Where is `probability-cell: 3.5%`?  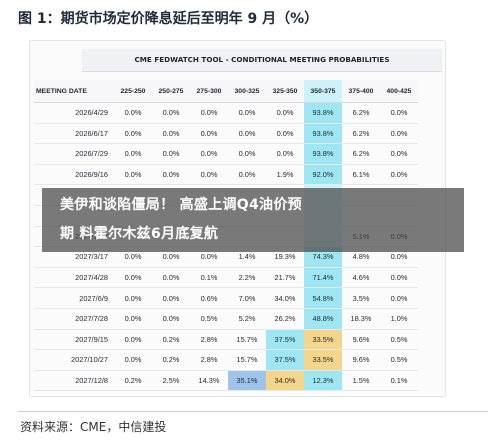
probability-cell: 3.5% is located at coordinates (361, 298).